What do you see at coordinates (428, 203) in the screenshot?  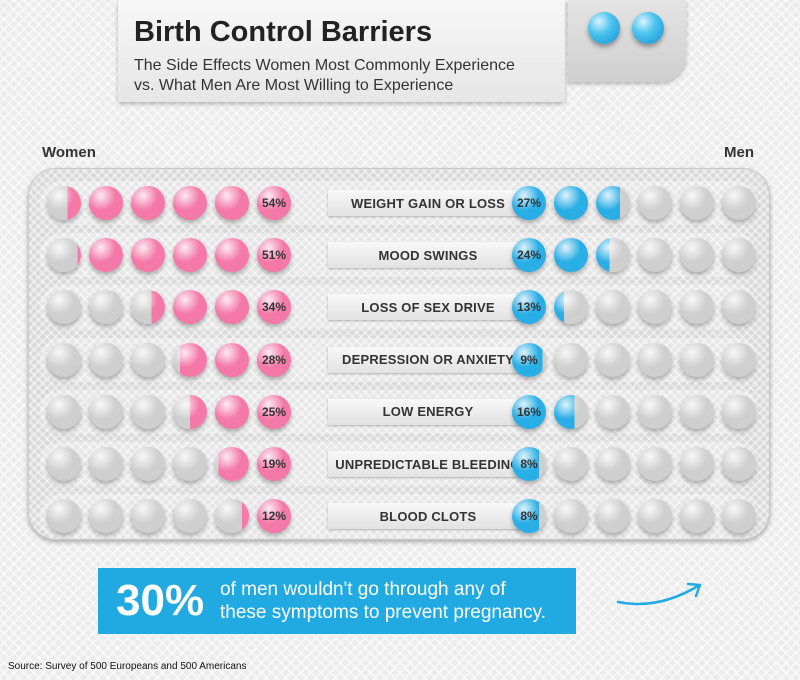 I see `category-label: WEIGHT GAIN OR LOSS` at bounding box center [428, 203].